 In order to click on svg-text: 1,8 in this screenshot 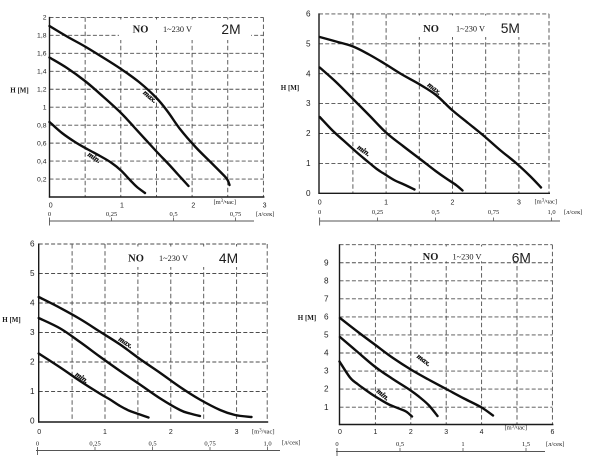, I will do `click(42, 36)`.